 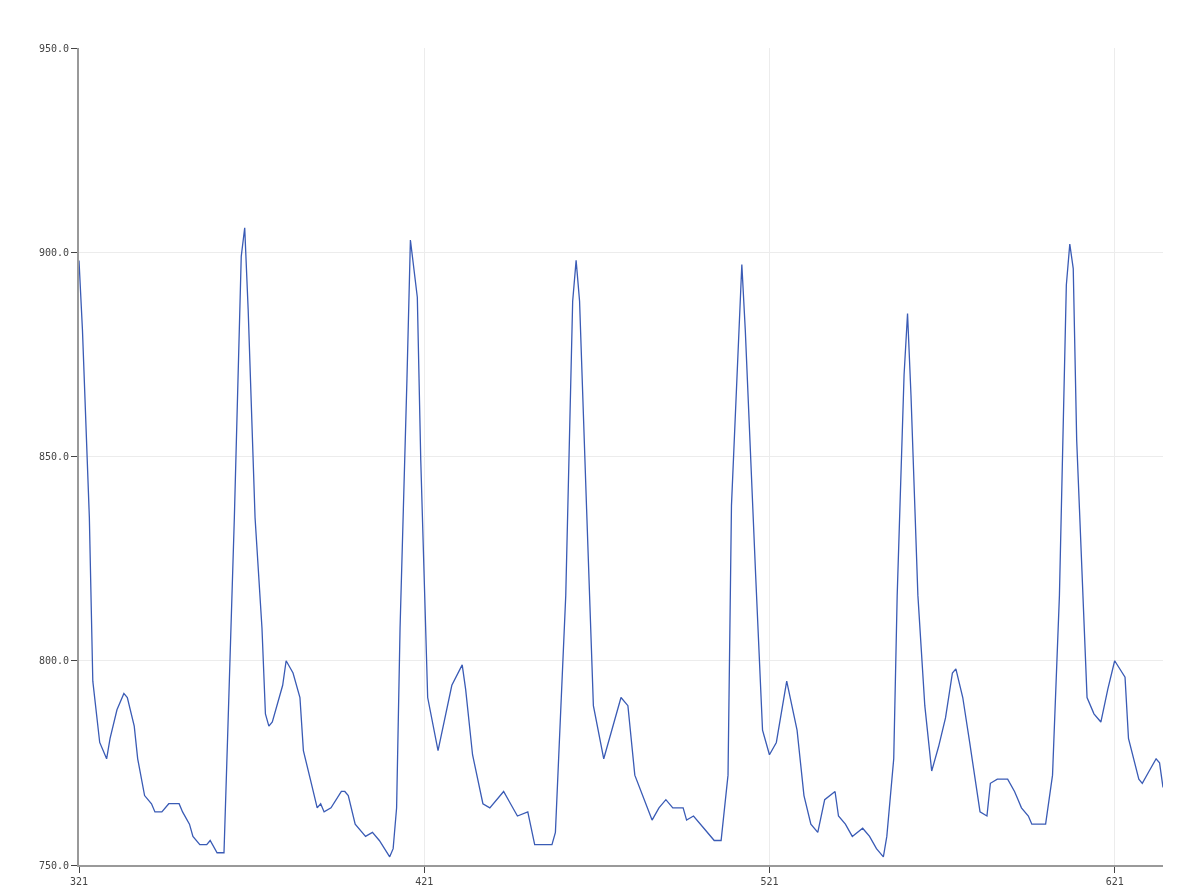 What do you see at coordinates (769, 881) in the screenshot?
I see `x-tick-label: 521` at bounding box center [769, 881].